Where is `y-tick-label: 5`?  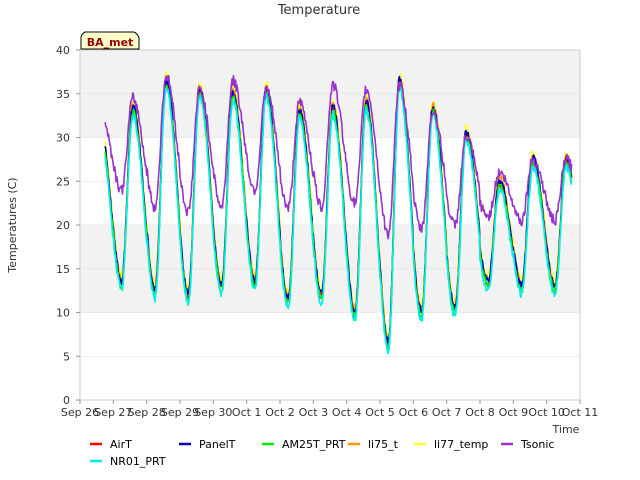 y-tick-label: 5 is located at coordinates (66, 356).